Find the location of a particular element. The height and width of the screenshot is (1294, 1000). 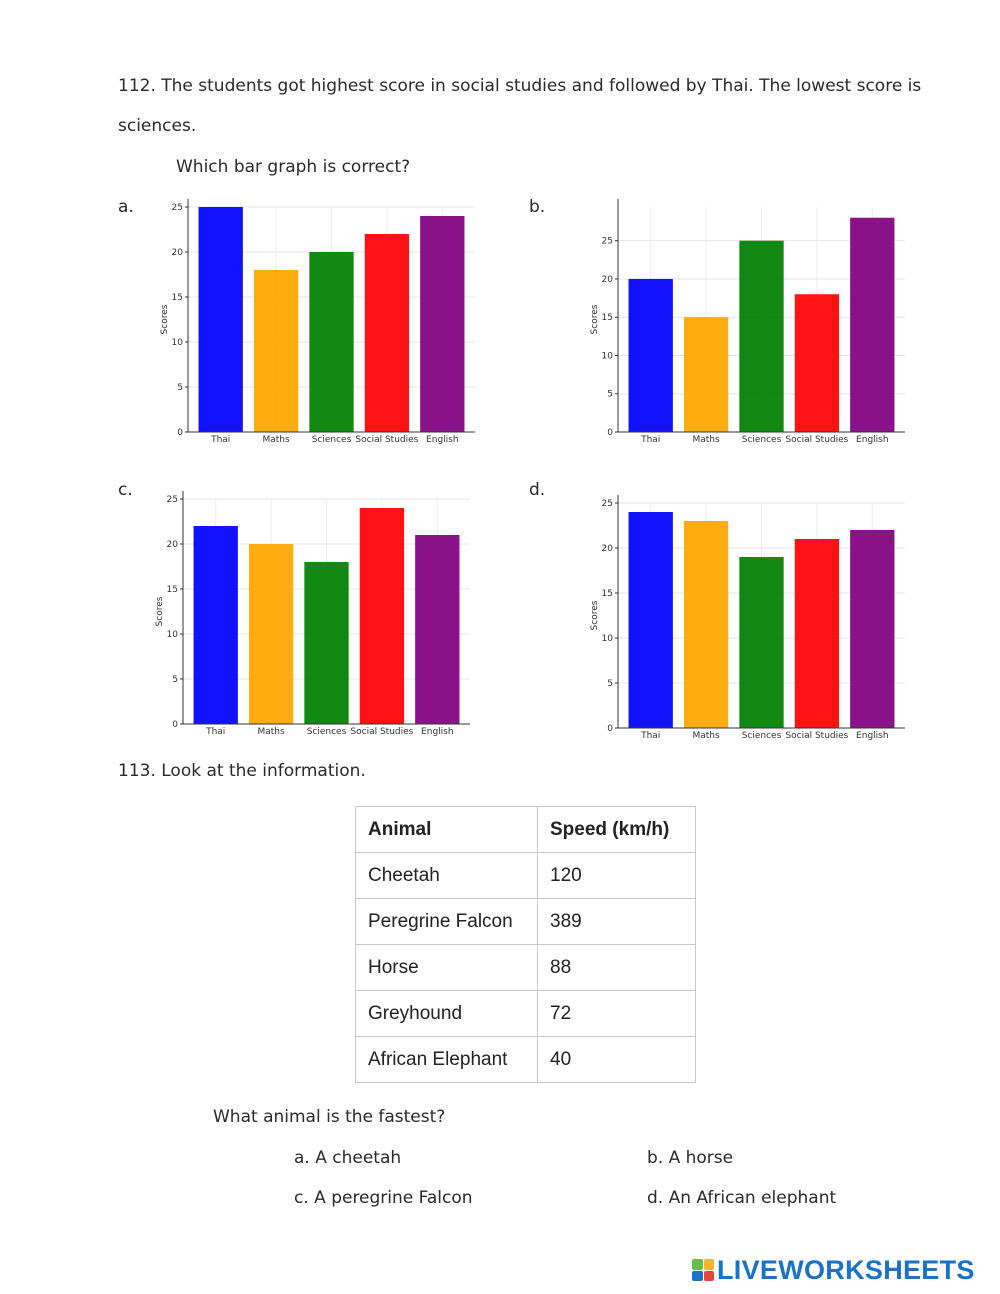

table-cell-speed: 40 is located at coordinates (616, 1059).